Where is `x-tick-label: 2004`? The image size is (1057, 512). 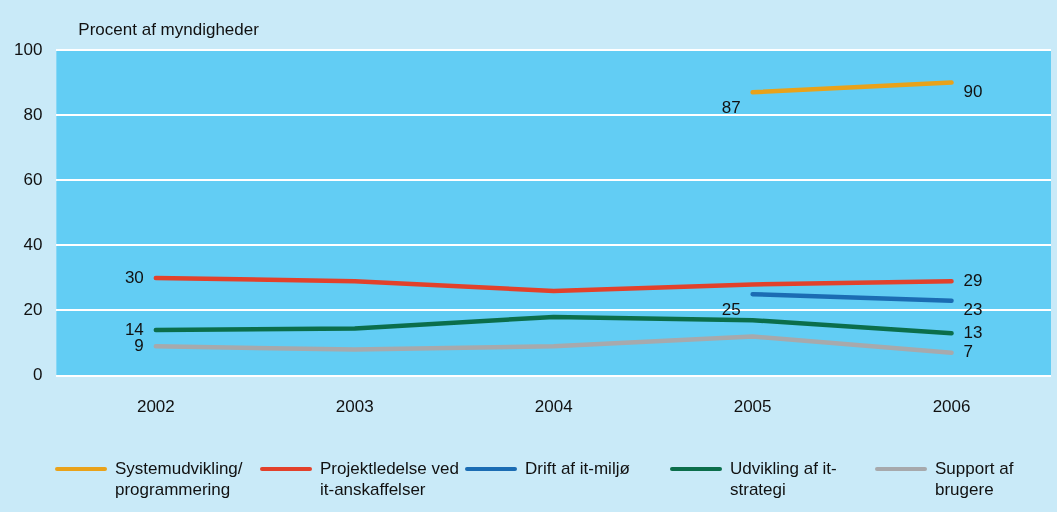 x-tick-label: 2004 is located at coordinates (553, 407).